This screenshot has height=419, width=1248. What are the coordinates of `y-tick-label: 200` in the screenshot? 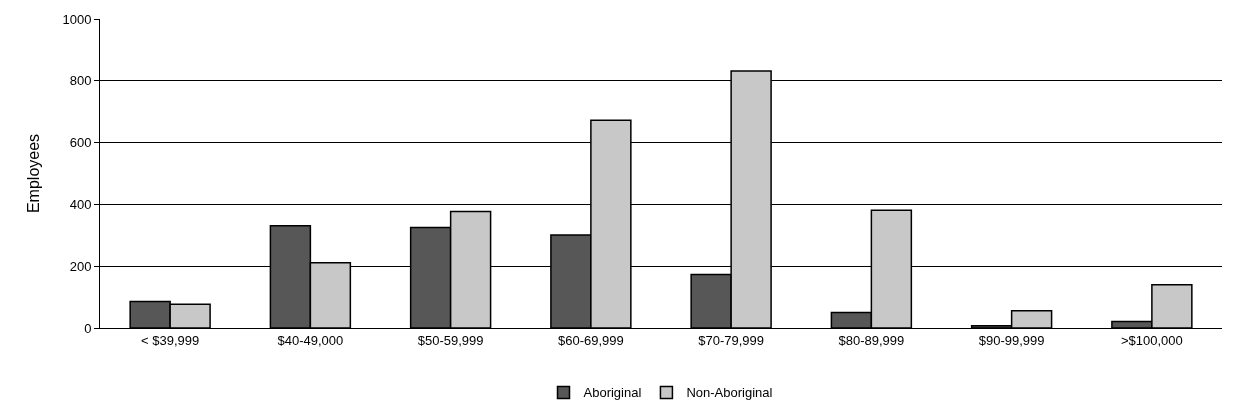 It's located at (80, 266).